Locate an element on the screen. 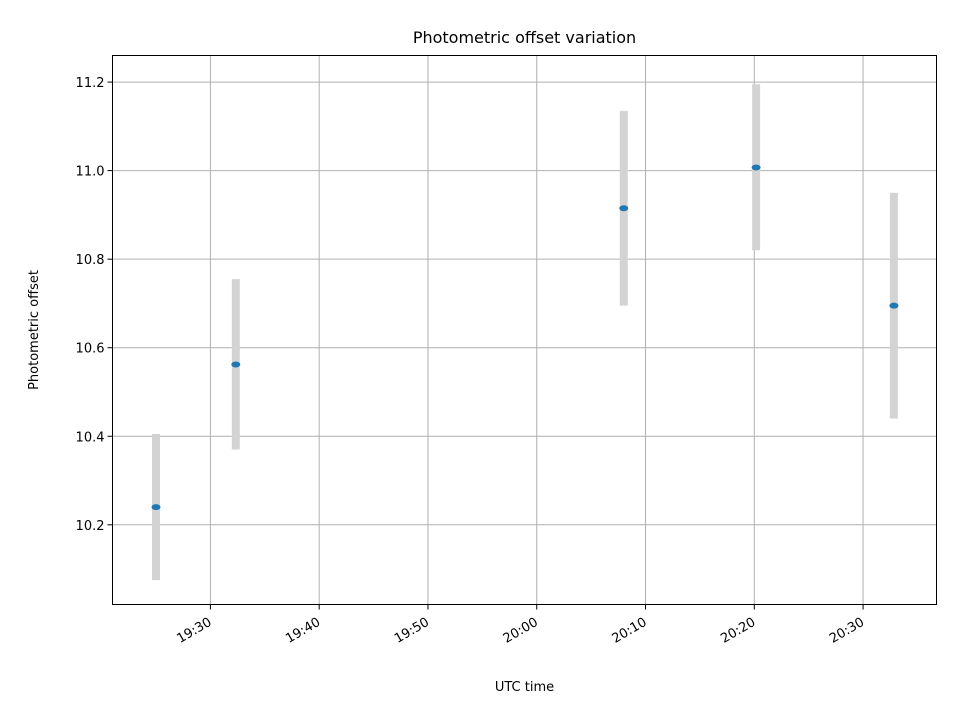 The height and width of the screenshot is (720, 960). y-tick-label: 10.2 is located at coordinates (90, 526).